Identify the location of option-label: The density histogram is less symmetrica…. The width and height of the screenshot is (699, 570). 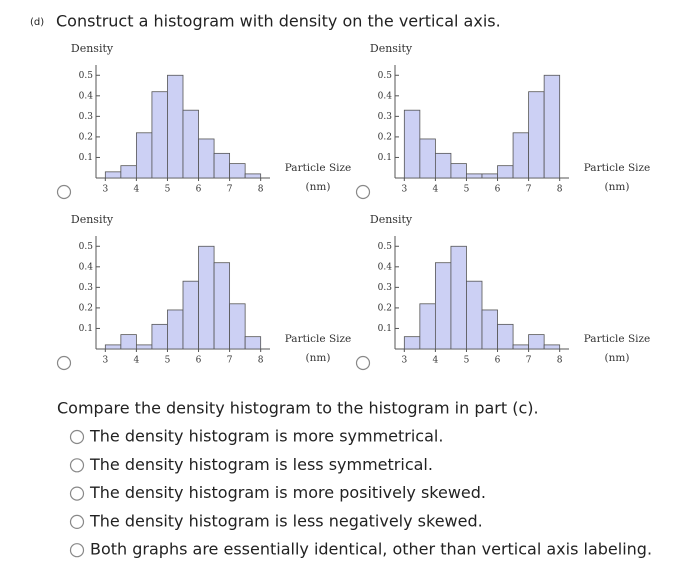
(261, 464).